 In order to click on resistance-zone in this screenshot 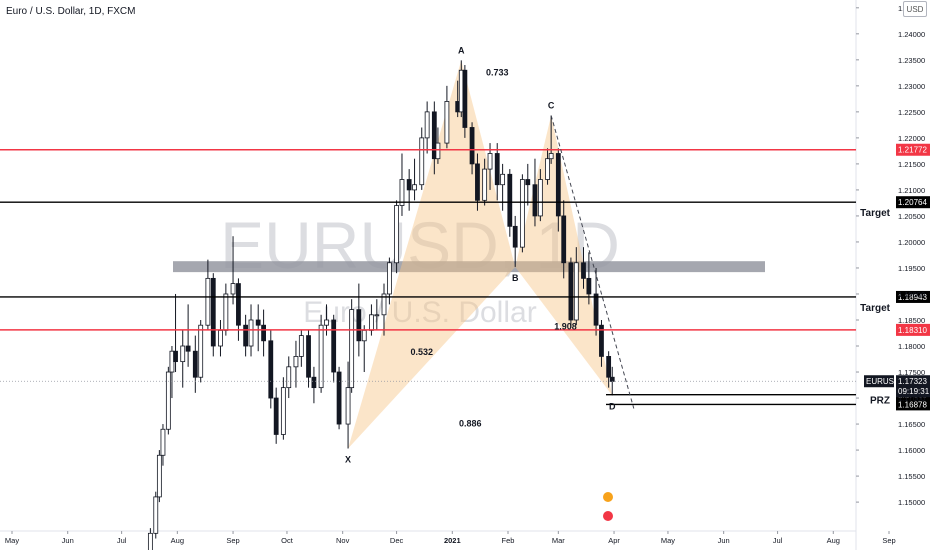, I will do `click(469, 267)`.